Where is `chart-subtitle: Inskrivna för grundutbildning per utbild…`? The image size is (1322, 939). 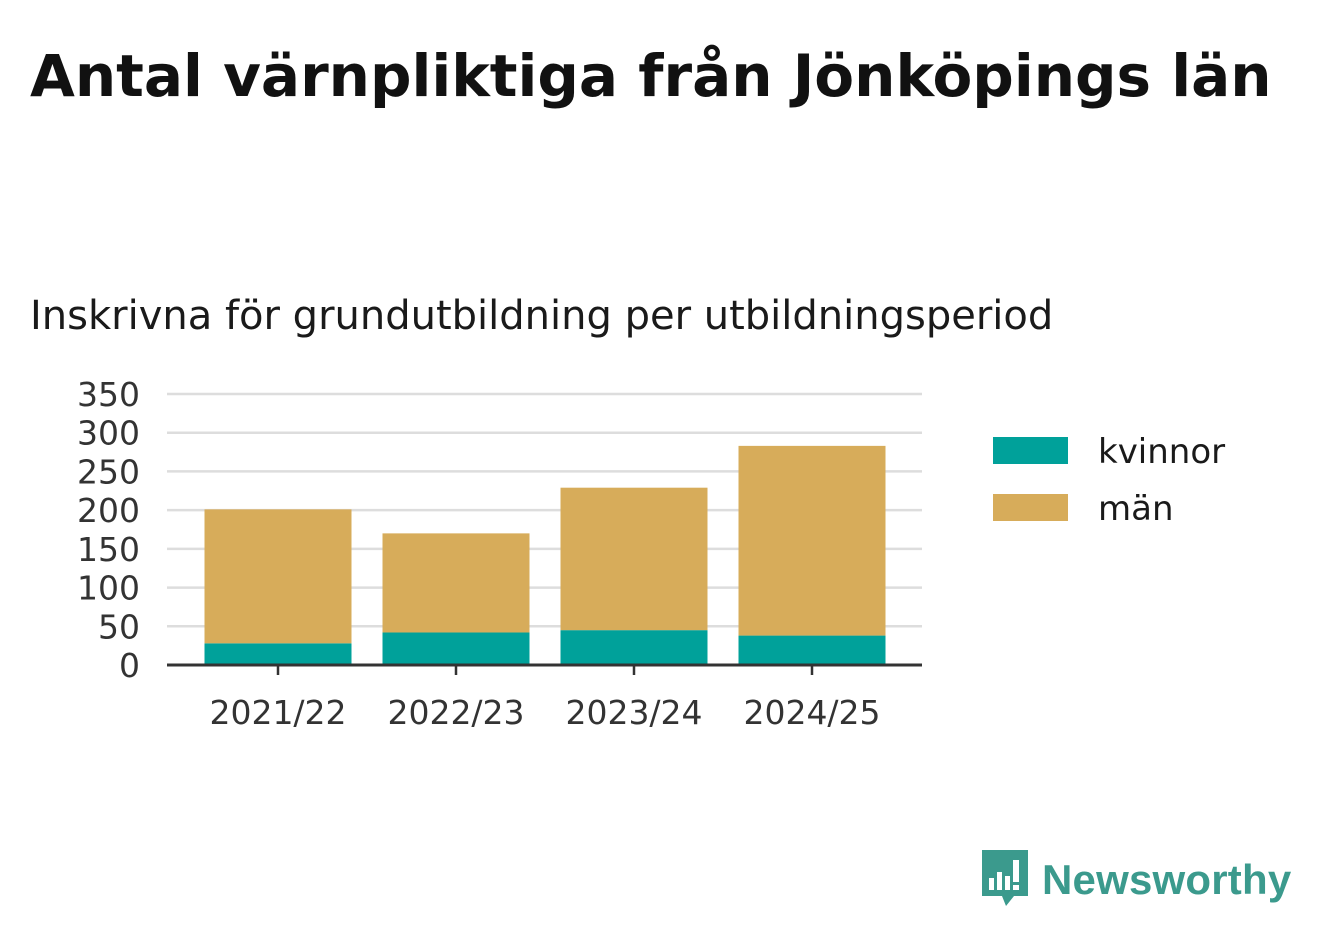 chart-subtitle: Inskrivna för grundutbildning per utbild… is located at coordinates (542, 316).